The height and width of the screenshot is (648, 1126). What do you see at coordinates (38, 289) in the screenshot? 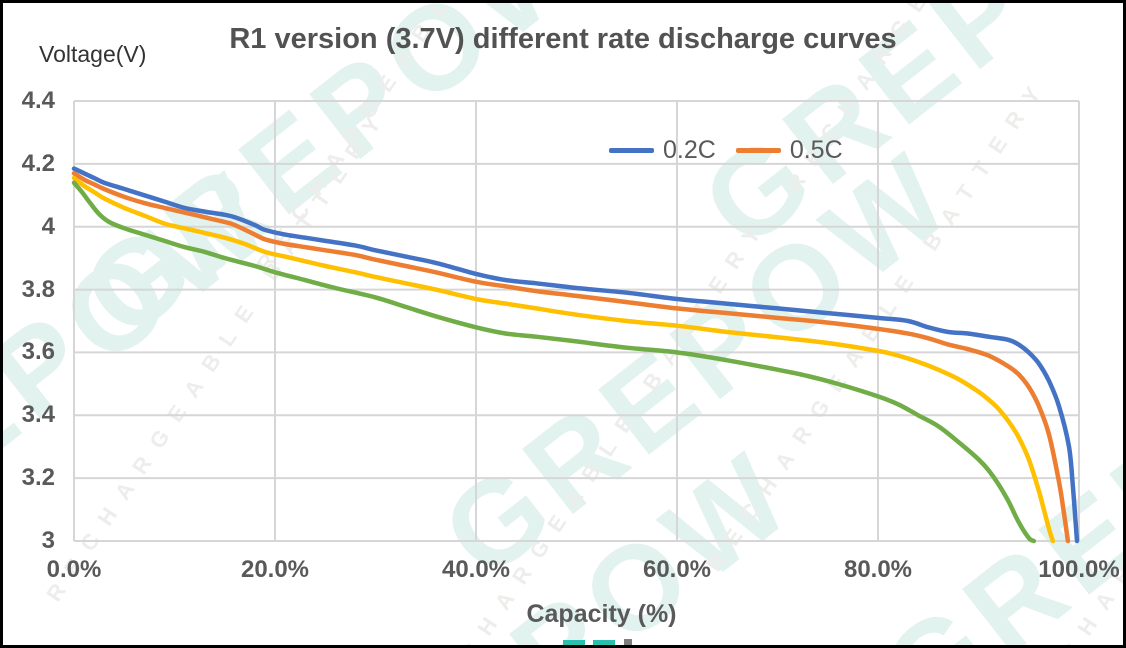
I see `y-tick-label: 3.8` at bounding box center [38, 289].